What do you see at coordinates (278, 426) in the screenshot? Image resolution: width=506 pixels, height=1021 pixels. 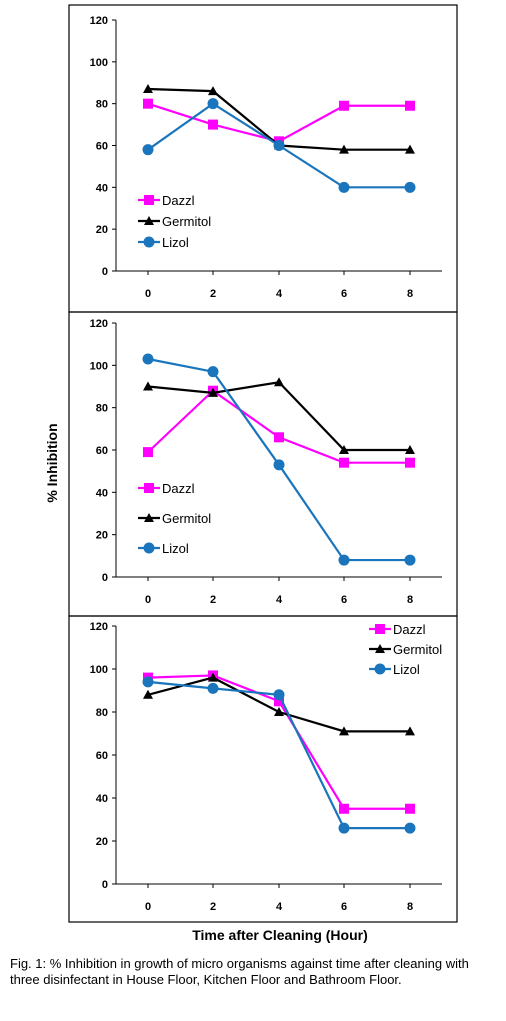 I see `series-line-dazzl` at bounding box center [278, 426].